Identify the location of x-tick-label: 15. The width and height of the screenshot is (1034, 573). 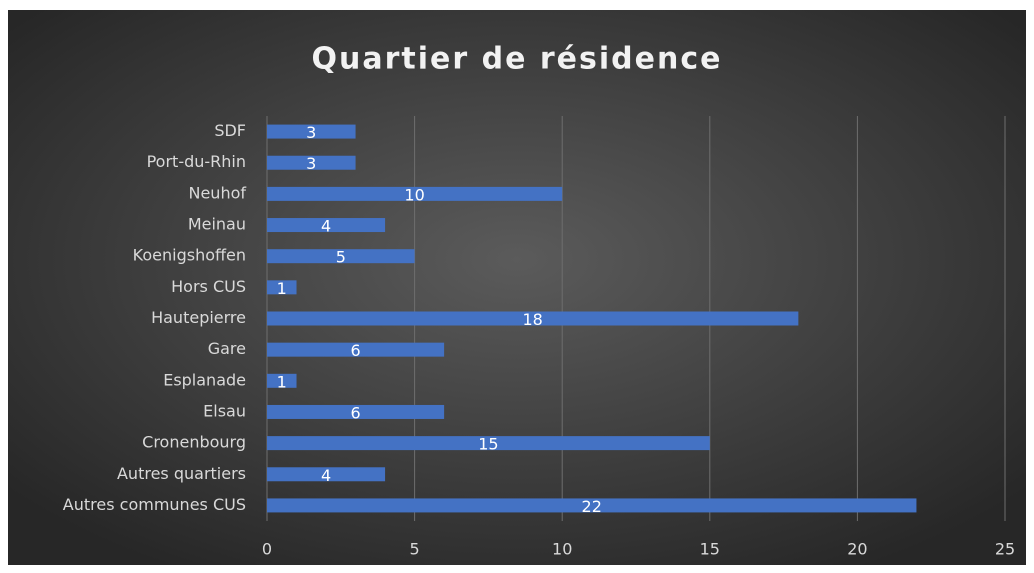
(710, 549).